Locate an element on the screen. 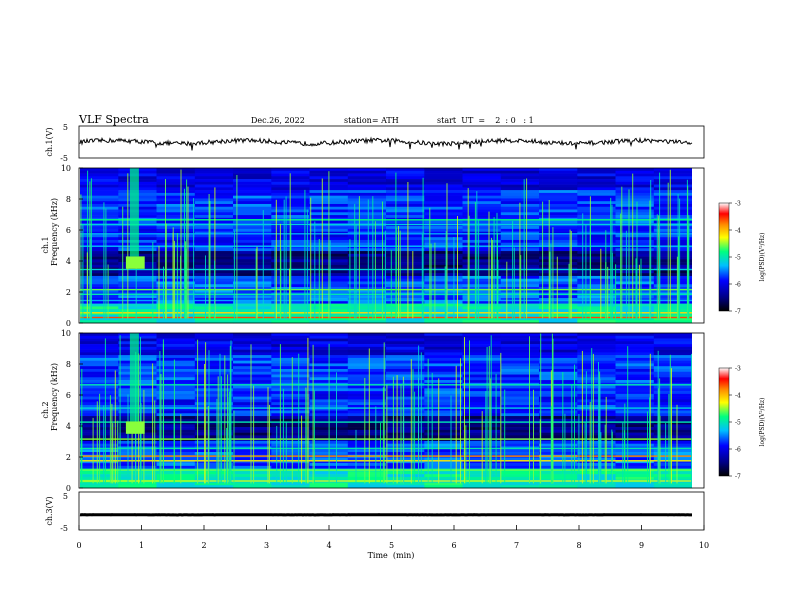 The height and width of the screenshot is (612, 792). ch2-spectrogram-ytick-label: 4 is located at coordinates (68, 426).